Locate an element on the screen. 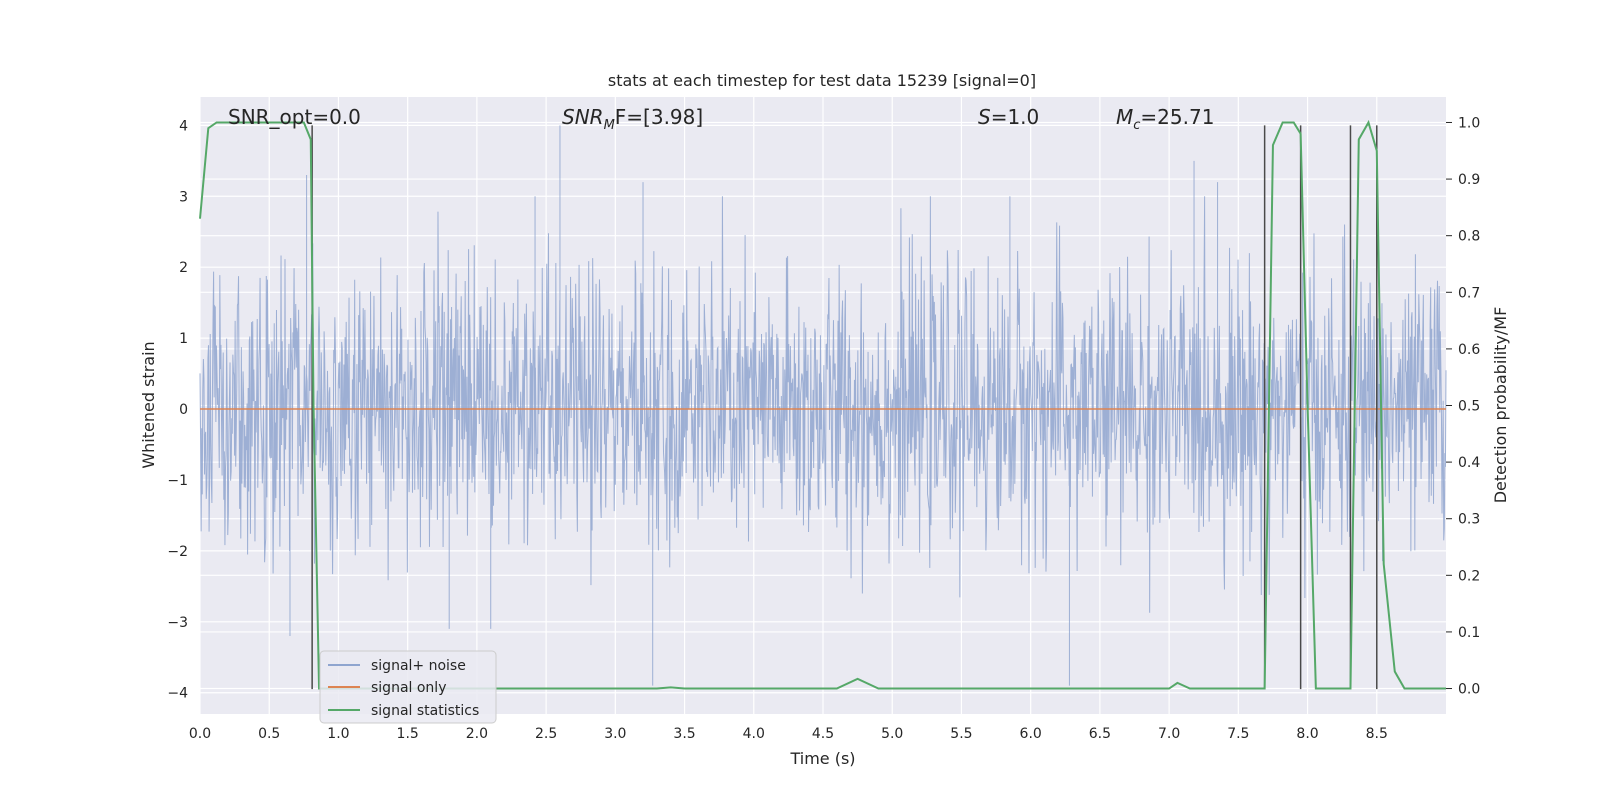  annotation-snr-mf: SNRMF=[3.98] is located at coordinates (632, 119).